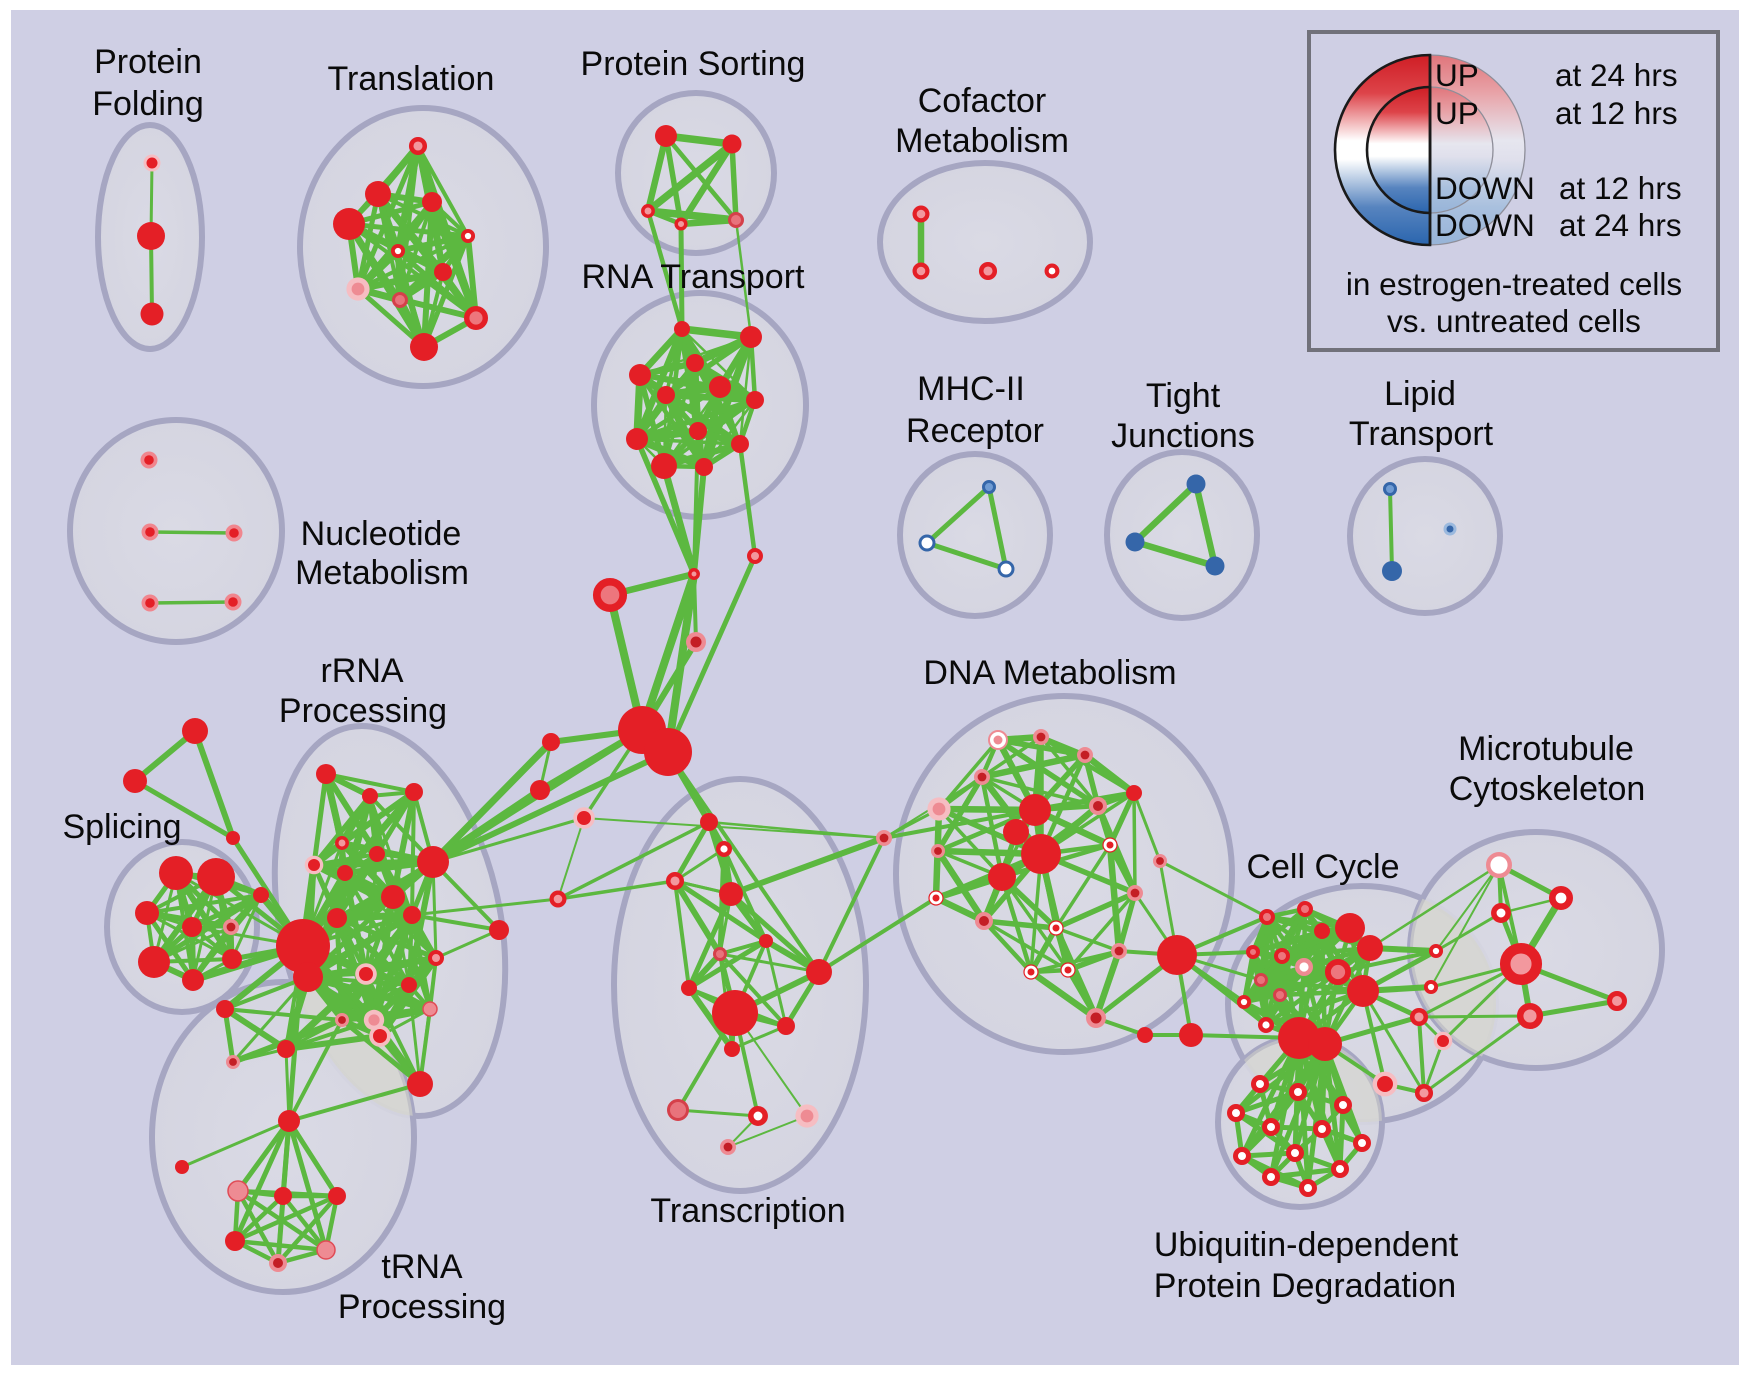 Image resolution: width=1750 pixels, height=1381 pixels. I want to click on svg-text: Receptor, so click(975, 431).